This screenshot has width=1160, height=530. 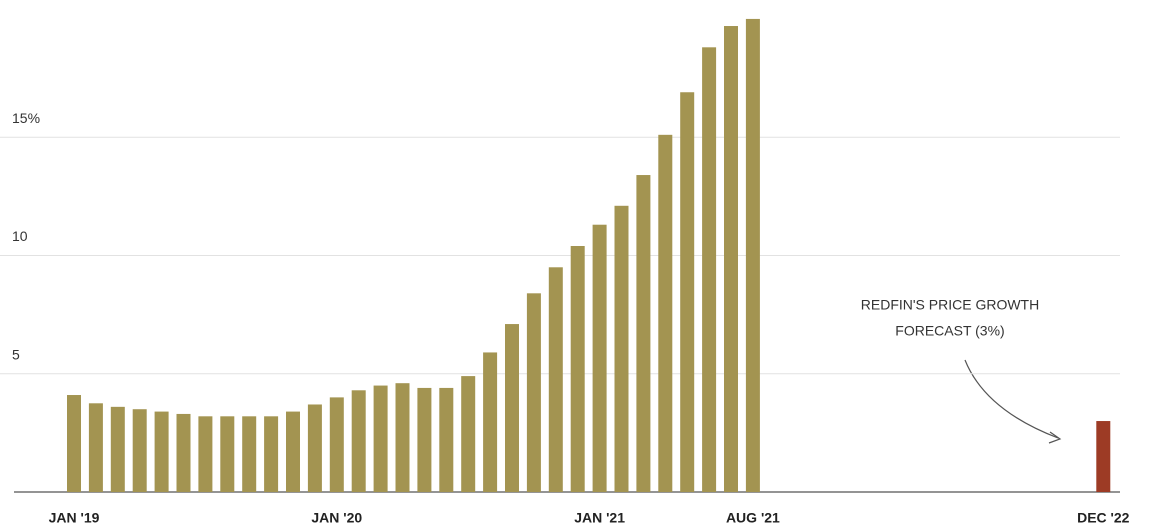 What do you see at coordinates (1103, 518) in the screenshot?
I see `x-tick-label: DEC '22` at bounding box center [1103, 518].